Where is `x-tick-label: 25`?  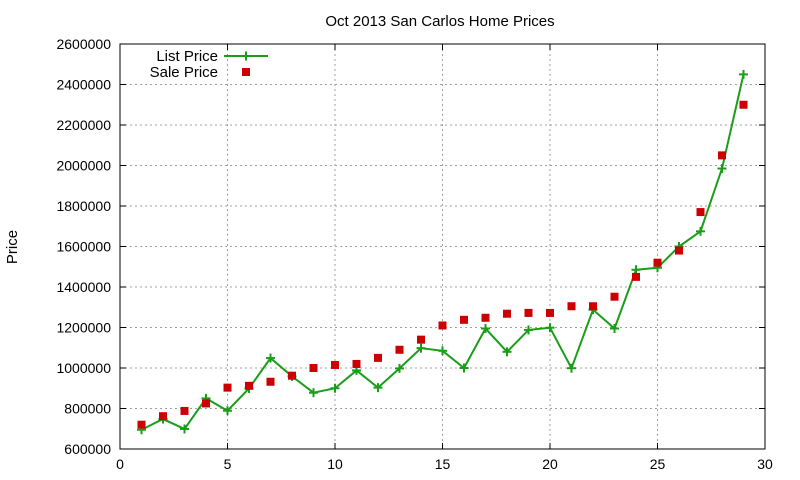 x-tick-label: 25 is located at coordinates (658, 464).